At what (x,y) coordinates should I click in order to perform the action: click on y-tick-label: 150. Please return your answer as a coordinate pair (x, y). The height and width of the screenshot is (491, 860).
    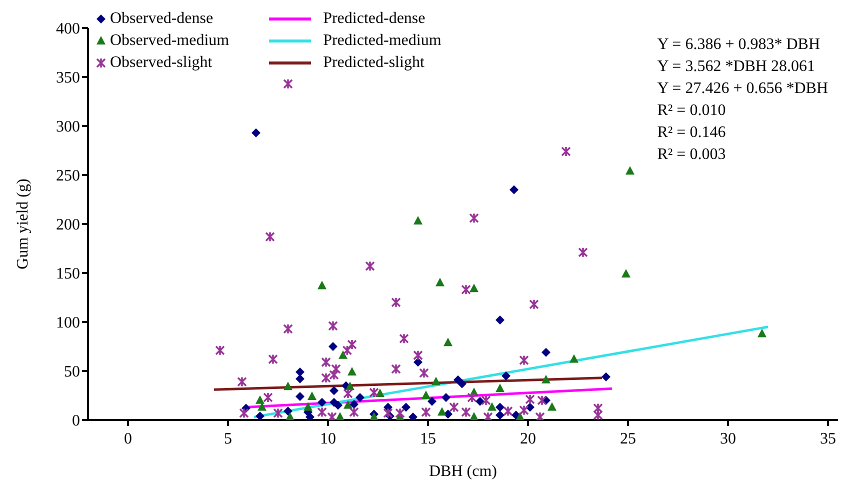
    Looking at the image, I should click on (68, 274).